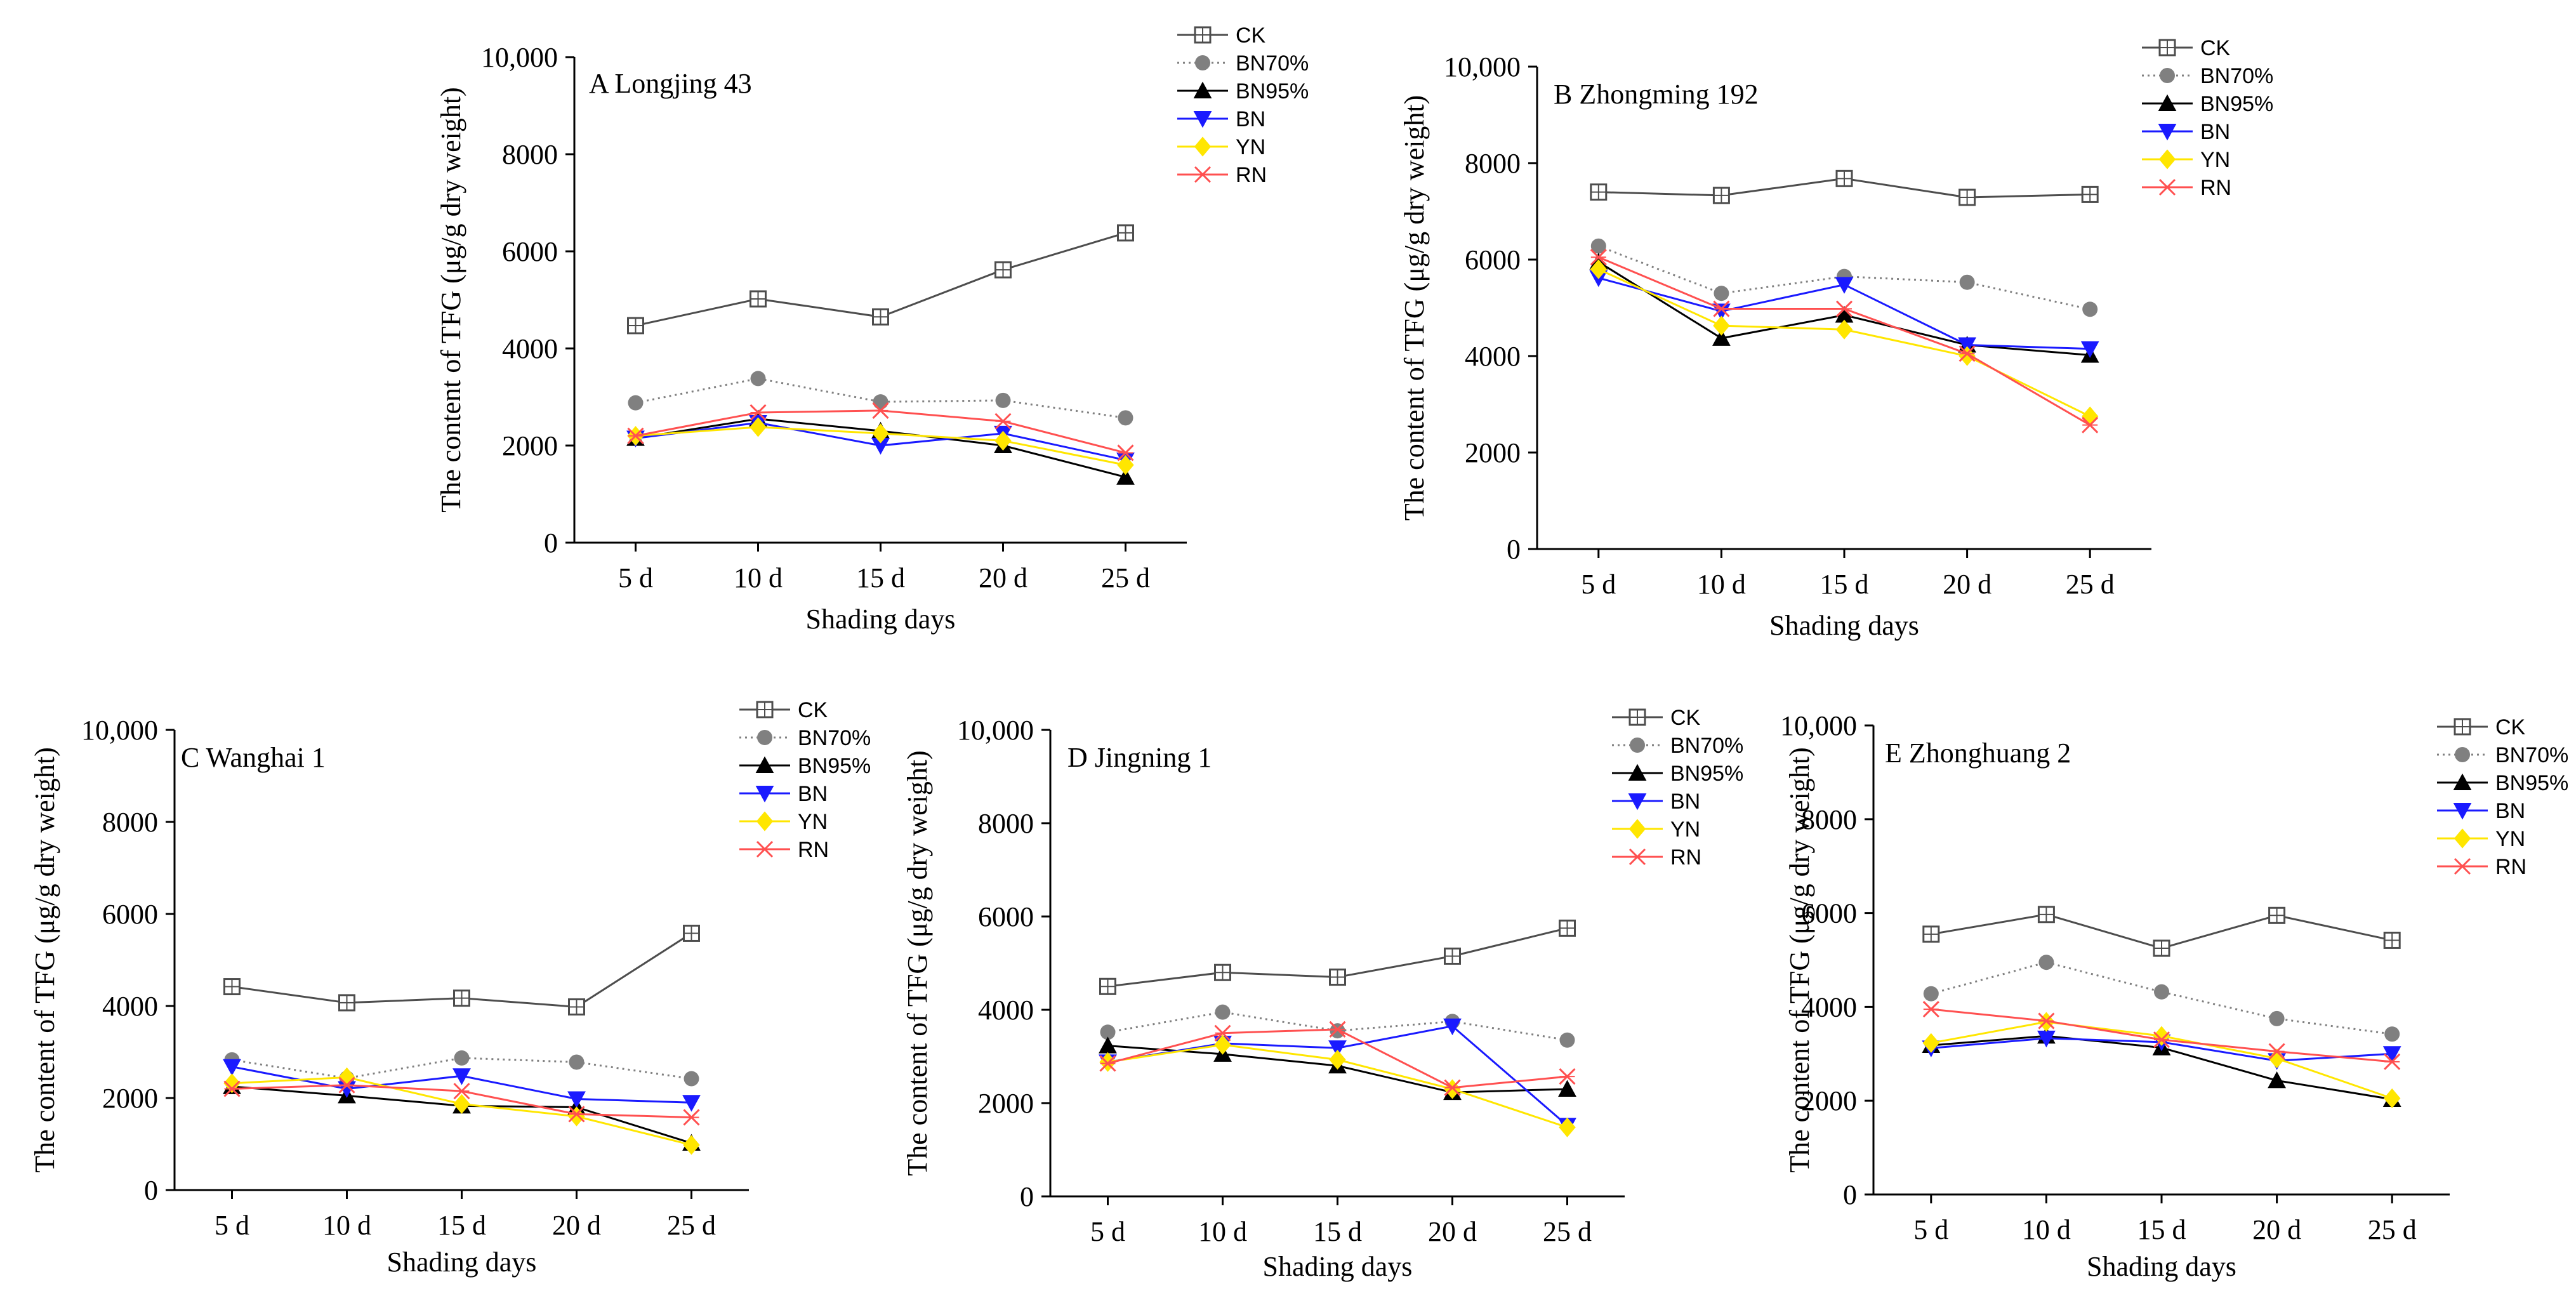 The image size is (2576, 1310). What do you see at coordinates (1685, 830) in the screenshot?
I see `panel-d-legend-yn-label: YN` at bounding box center [1685, 830].